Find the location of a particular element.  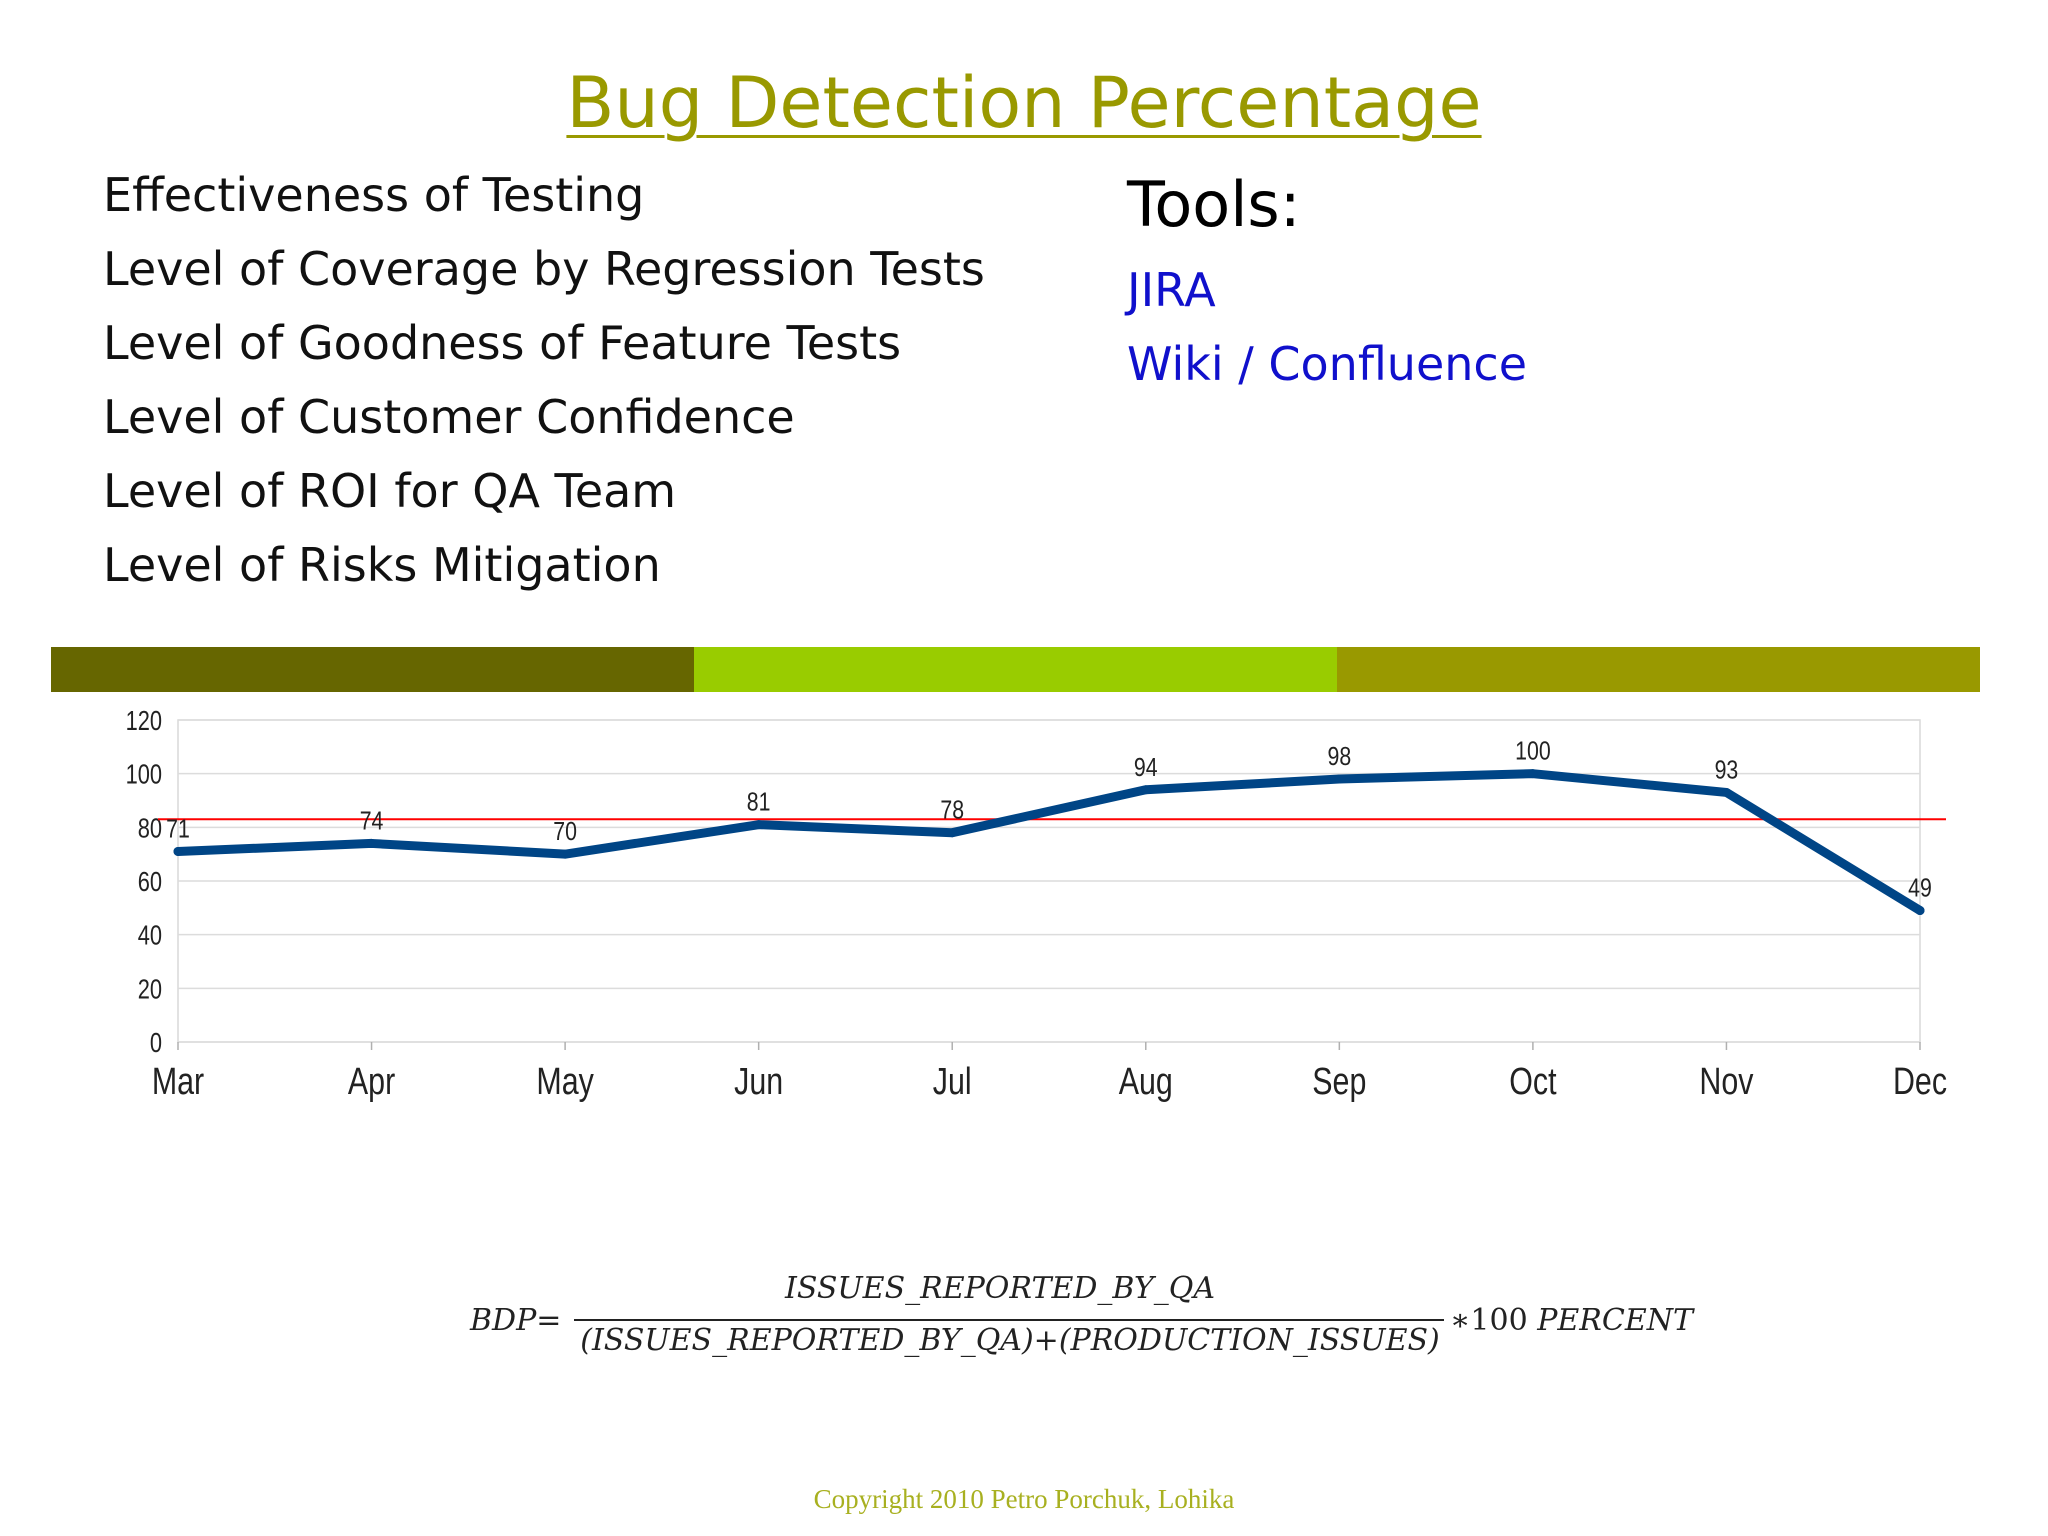

y-tick-label: 100 is located at coordinates (144, 774).